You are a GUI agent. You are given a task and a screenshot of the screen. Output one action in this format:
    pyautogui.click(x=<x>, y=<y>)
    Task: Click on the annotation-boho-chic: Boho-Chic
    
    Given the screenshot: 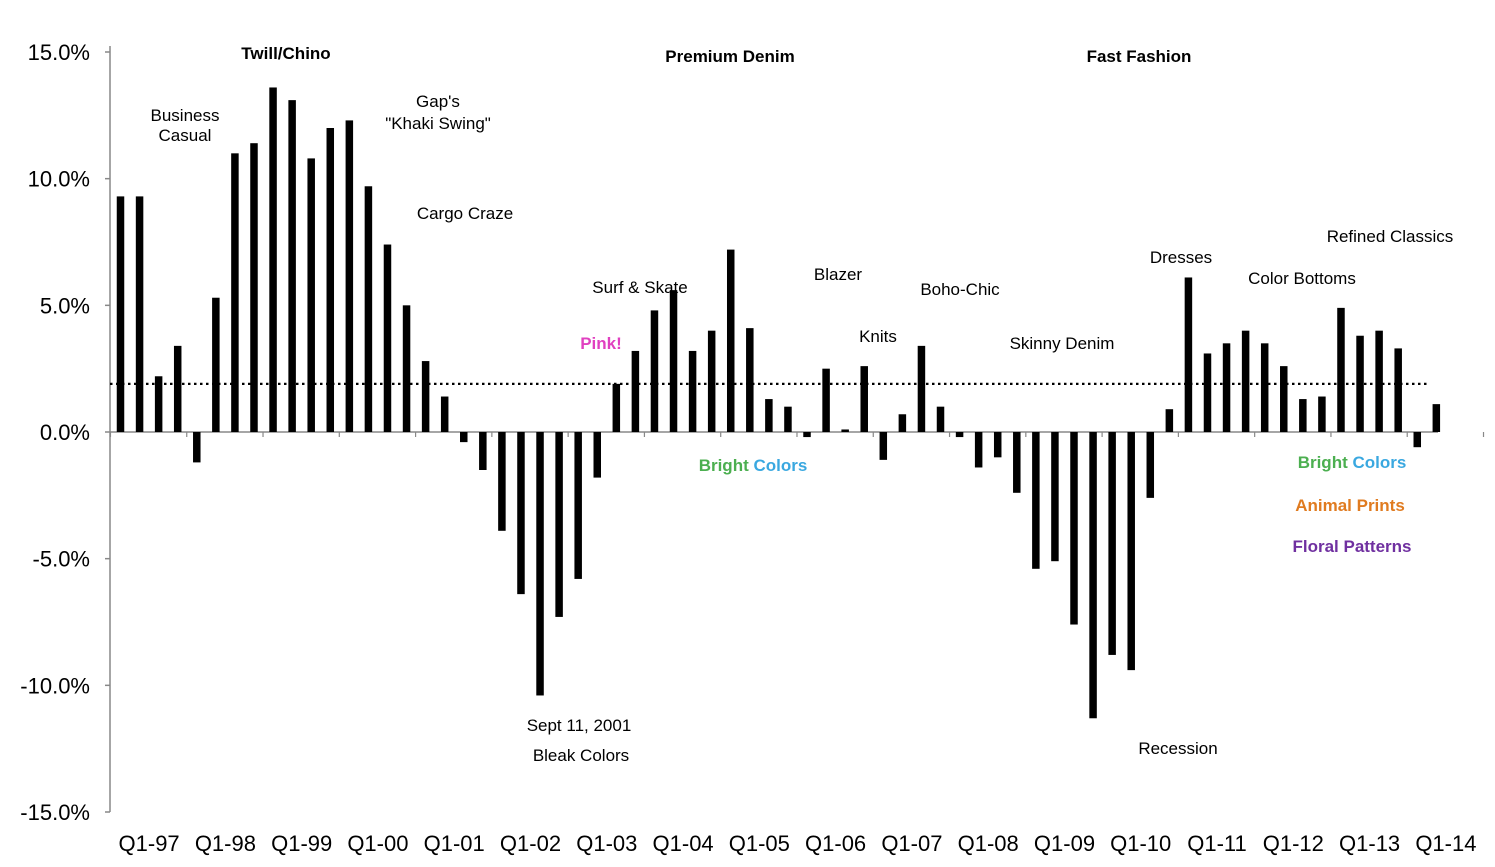 What is the action you would take?
    pyautogui.click(x=960, y=289)
    